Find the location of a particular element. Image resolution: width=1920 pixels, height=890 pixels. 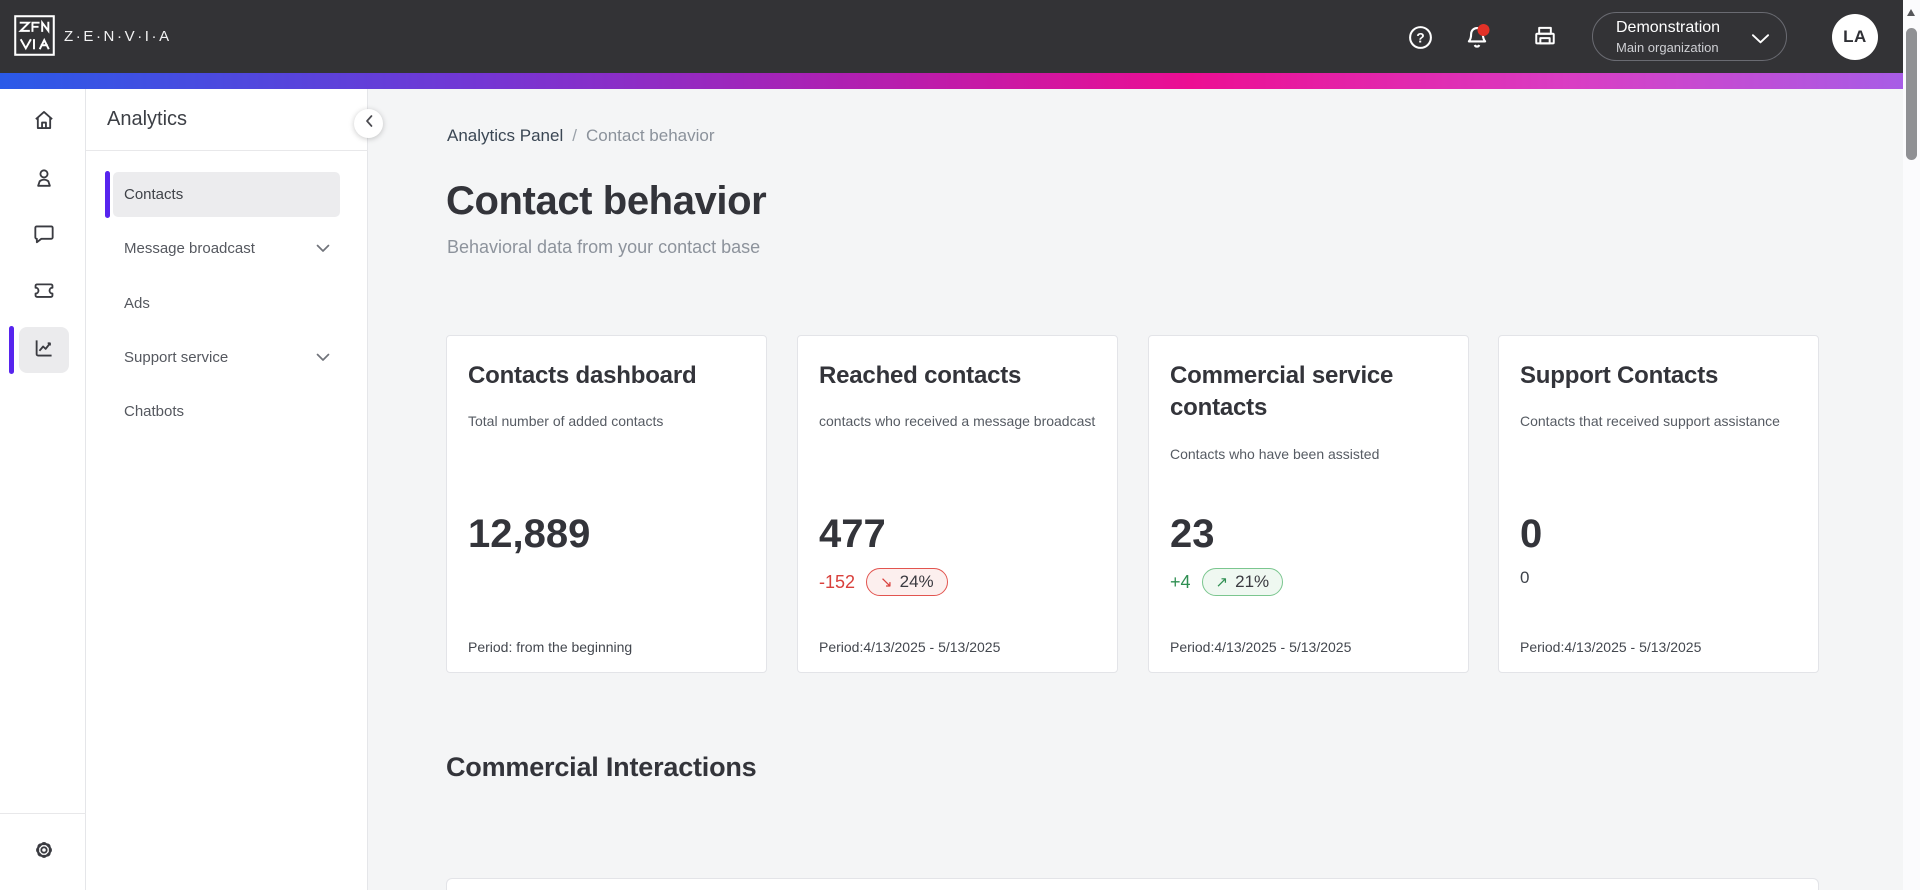

rail-item-contacts is located at coordinates (44, 180).